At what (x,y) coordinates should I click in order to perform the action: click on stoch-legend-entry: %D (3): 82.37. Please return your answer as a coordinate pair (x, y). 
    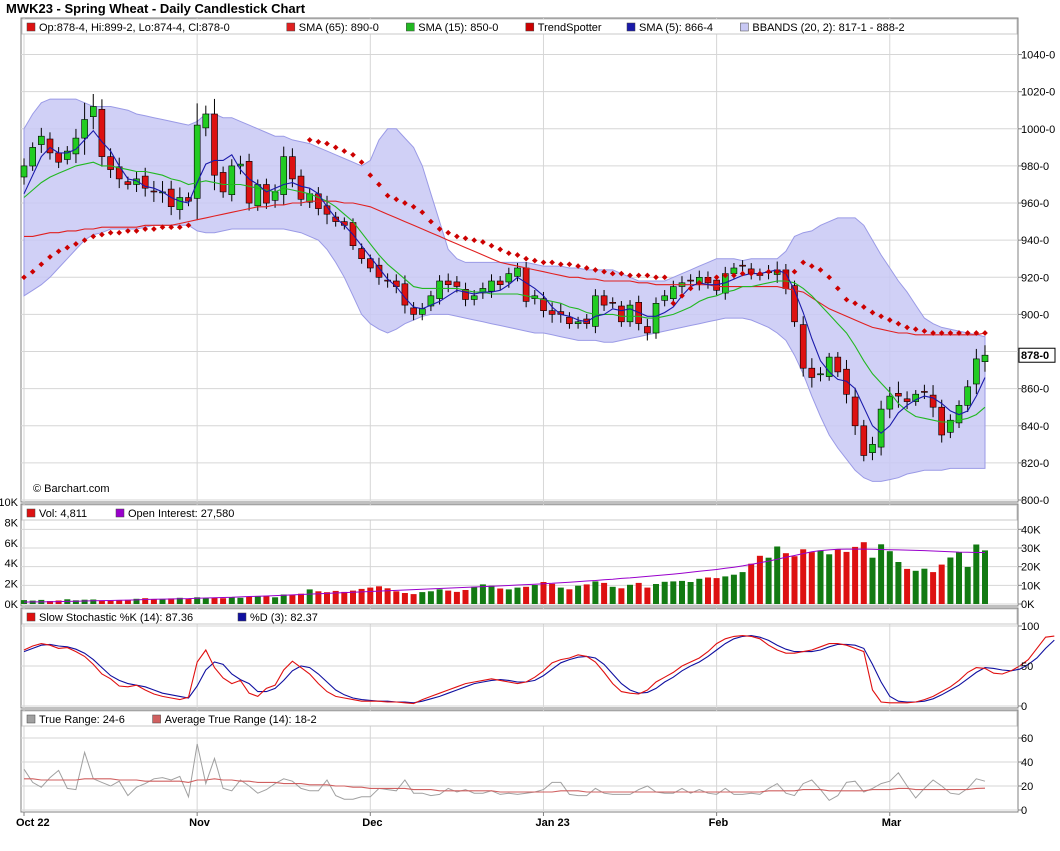
    Looking at the image, I should click on (284, 618).